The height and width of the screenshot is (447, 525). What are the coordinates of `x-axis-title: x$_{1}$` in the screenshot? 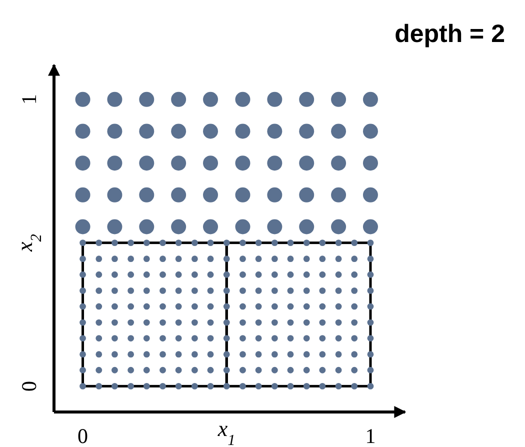 It's located at (226, 431).